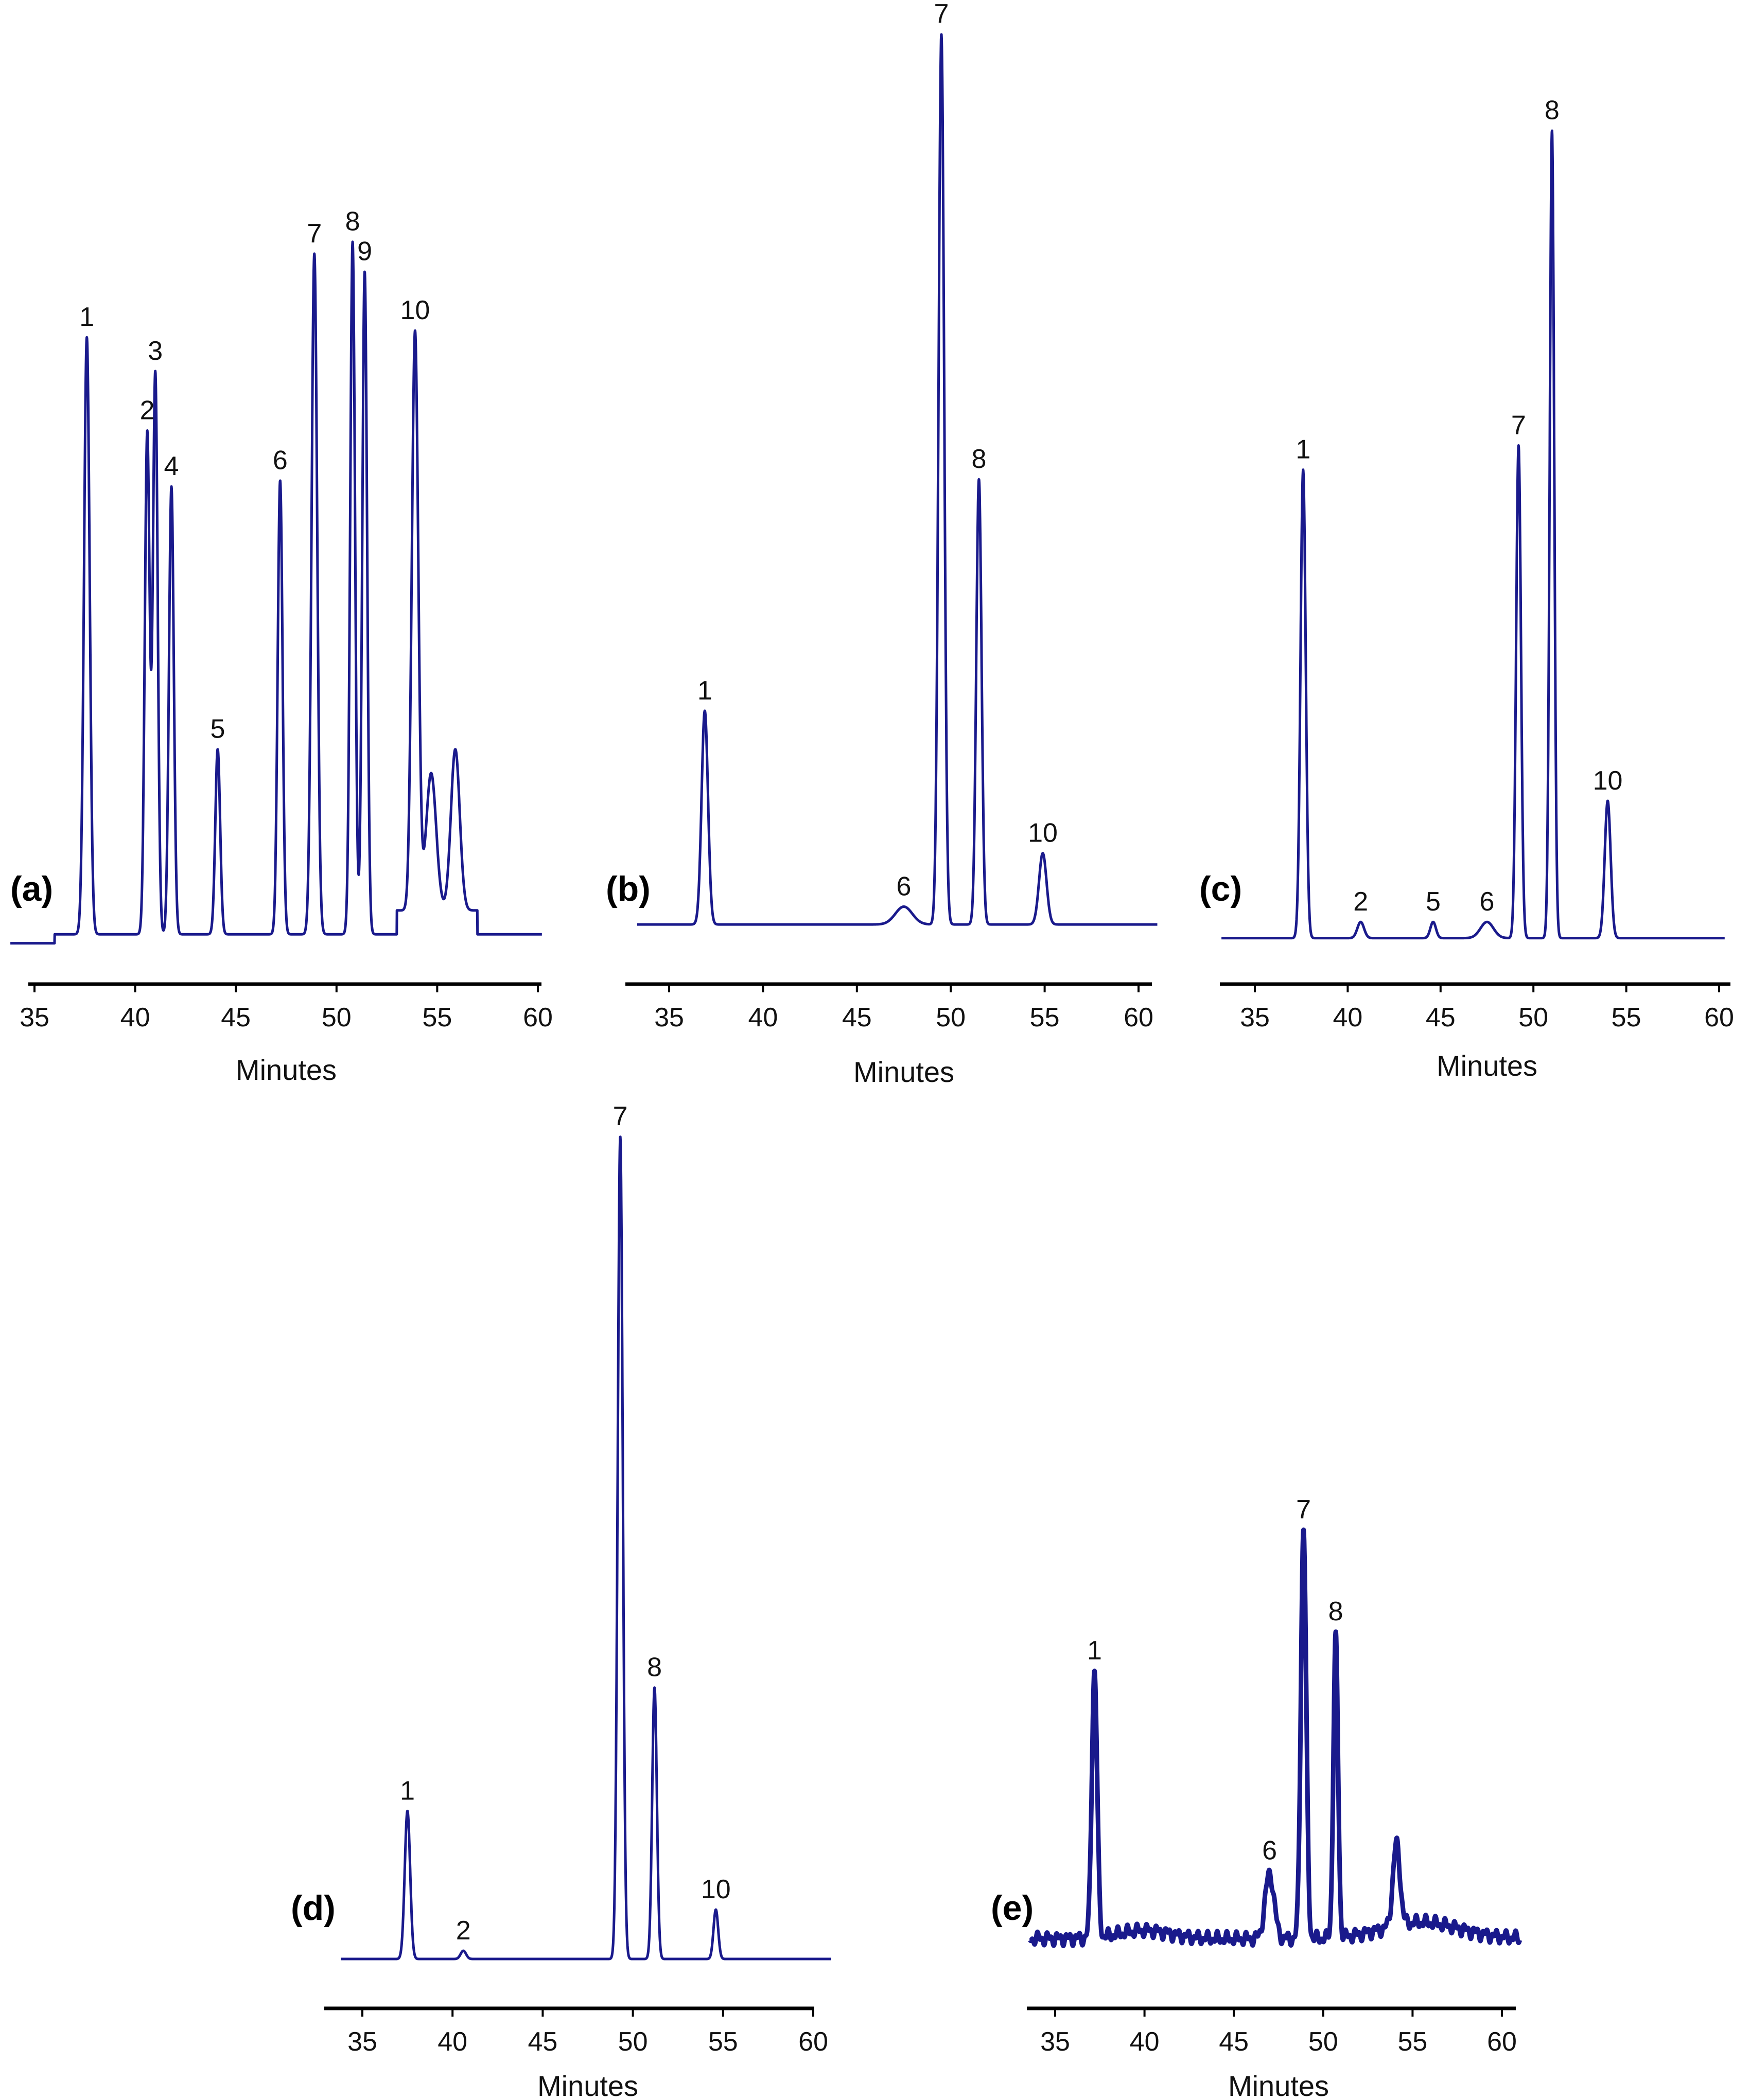 The width and height of the screenshot is (1750, 2100). I want to click on panel-e: 1 6 7 8 35 40 45 50 55 60 Minutes (e), so click(1256, 1797).